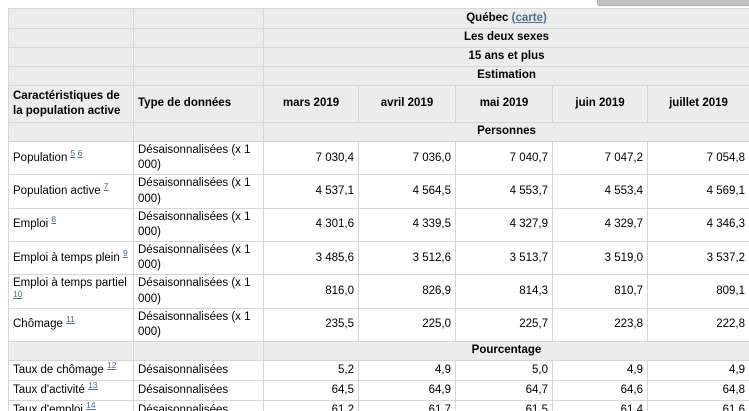 The height and width of the screenshot is (411, 749). What do you see at coordinates (600, 104) in the screenshot?
I see `month-column-header: juin 2019` at bounding box center [600, 104].